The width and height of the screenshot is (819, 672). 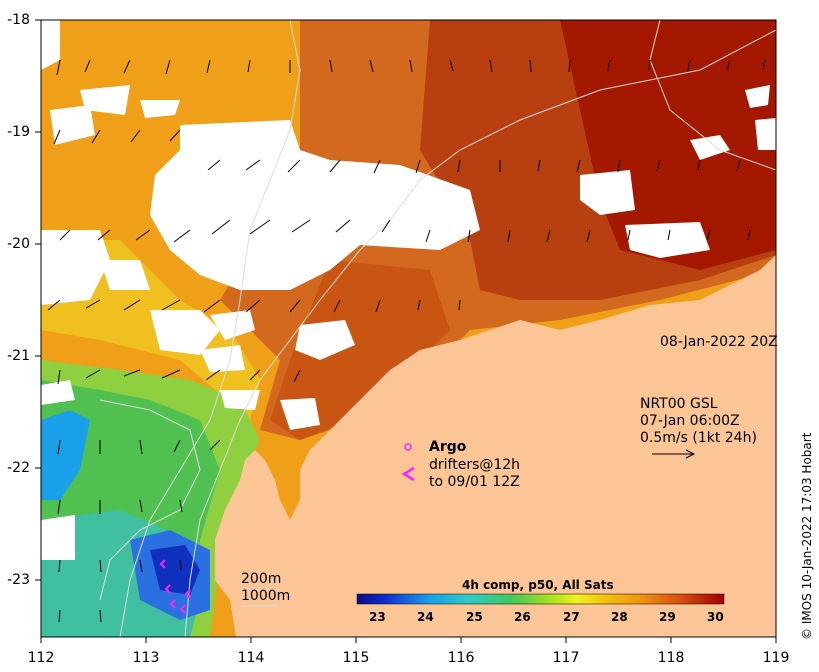 What do you see at coordinates (679, 404) in the screenshot?
I see `currents-title: NRT00 GSL` at bounding box center [679, 404].